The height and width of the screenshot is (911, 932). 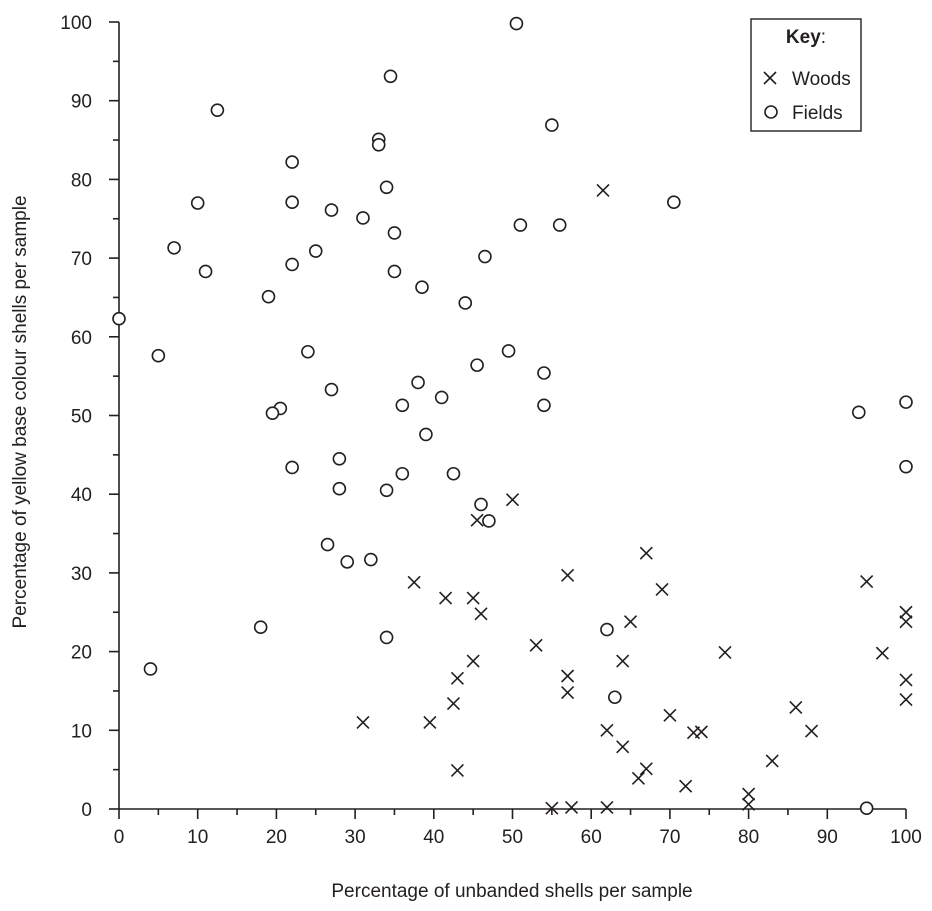 I want to click on x-tick-label: 70, so click(x=669, y=837).